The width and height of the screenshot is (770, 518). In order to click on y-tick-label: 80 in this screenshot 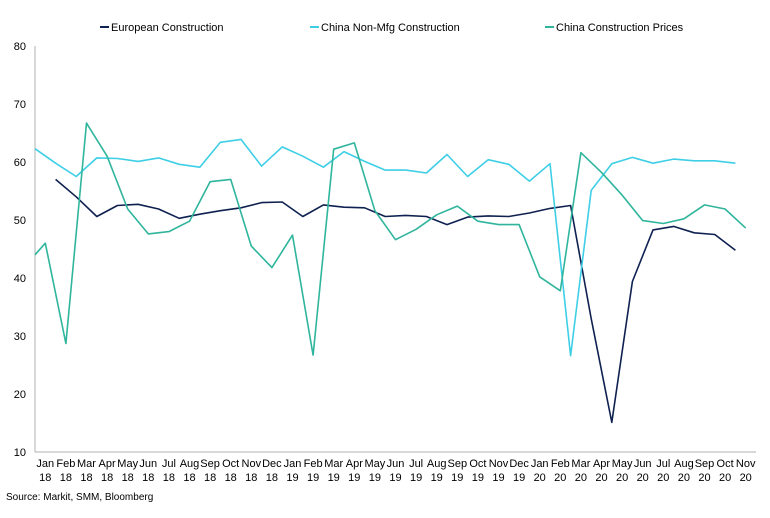, I will do `click(20, 47)`.